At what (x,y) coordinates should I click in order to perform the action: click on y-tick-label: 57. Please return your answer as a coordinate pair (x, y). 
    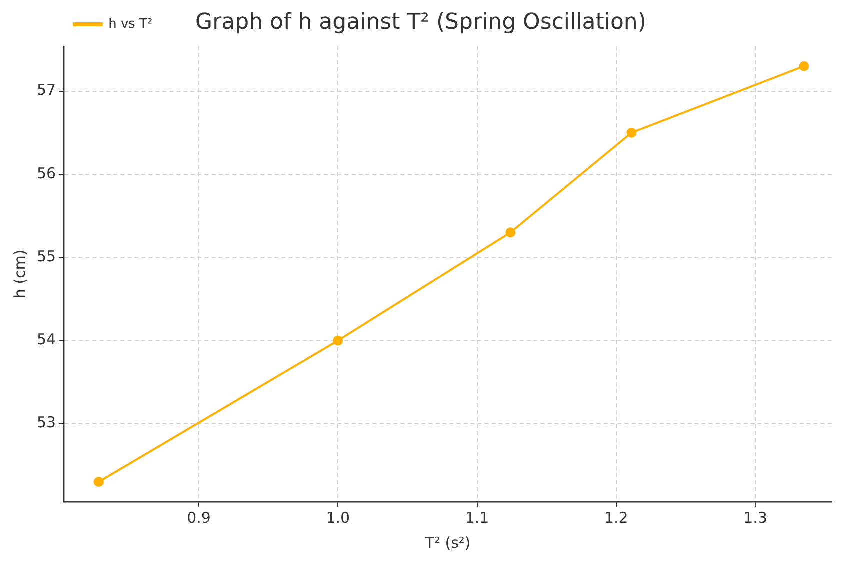
    Looking at the image, I should click on (46, 90).